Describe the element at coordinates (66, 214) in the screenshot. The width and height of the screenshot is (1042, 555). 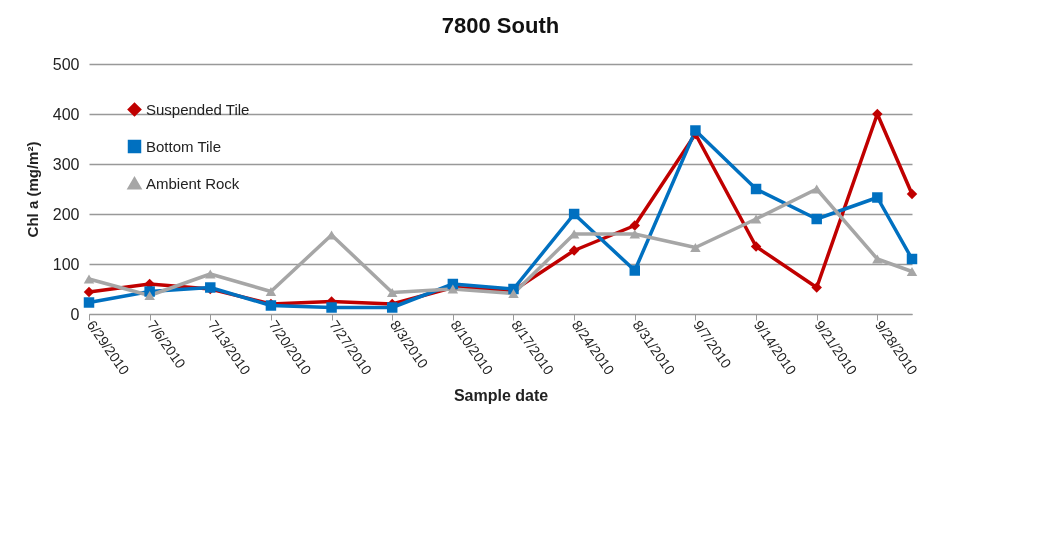
I see `y-tick-label: 200` at that location.